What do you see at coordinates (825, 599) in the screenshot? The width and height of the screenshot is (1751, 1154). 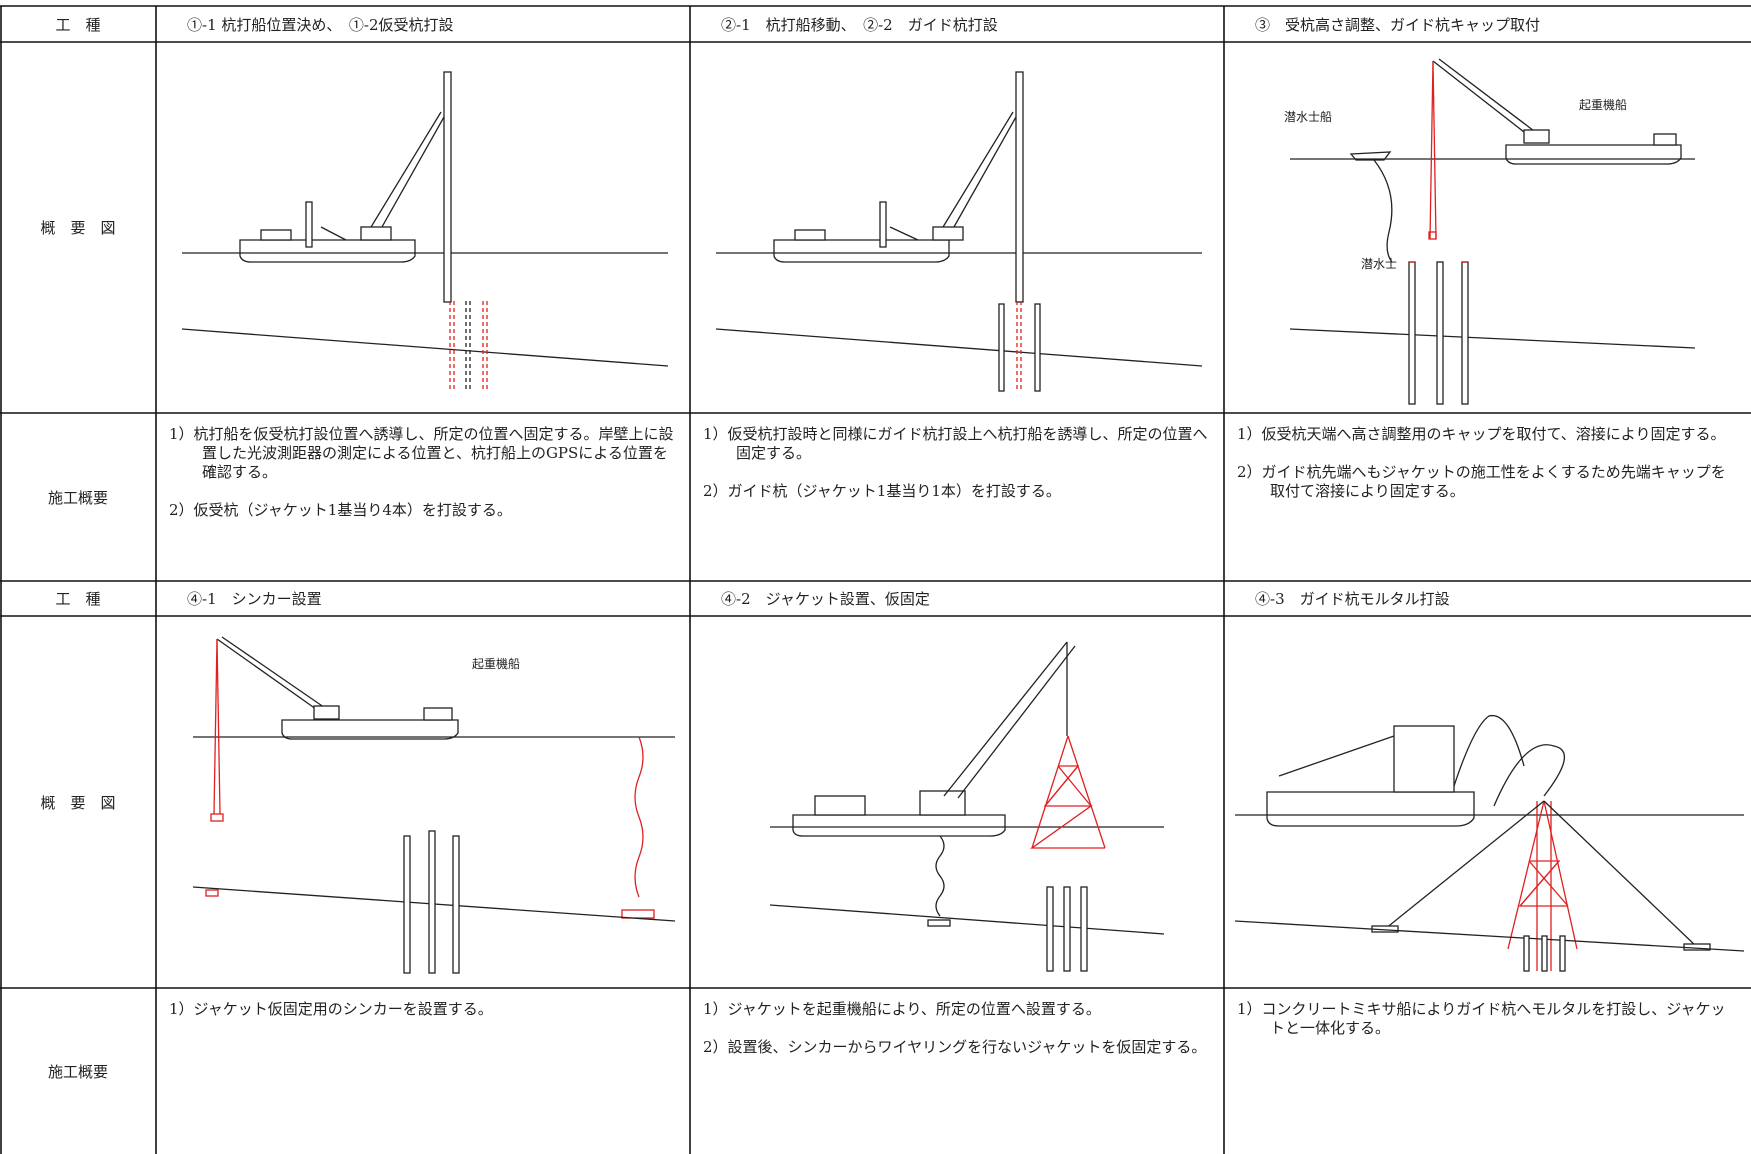 I see `step-title: ④-2 ジャケット設置、仮固定` at bounding box center [825, 599].